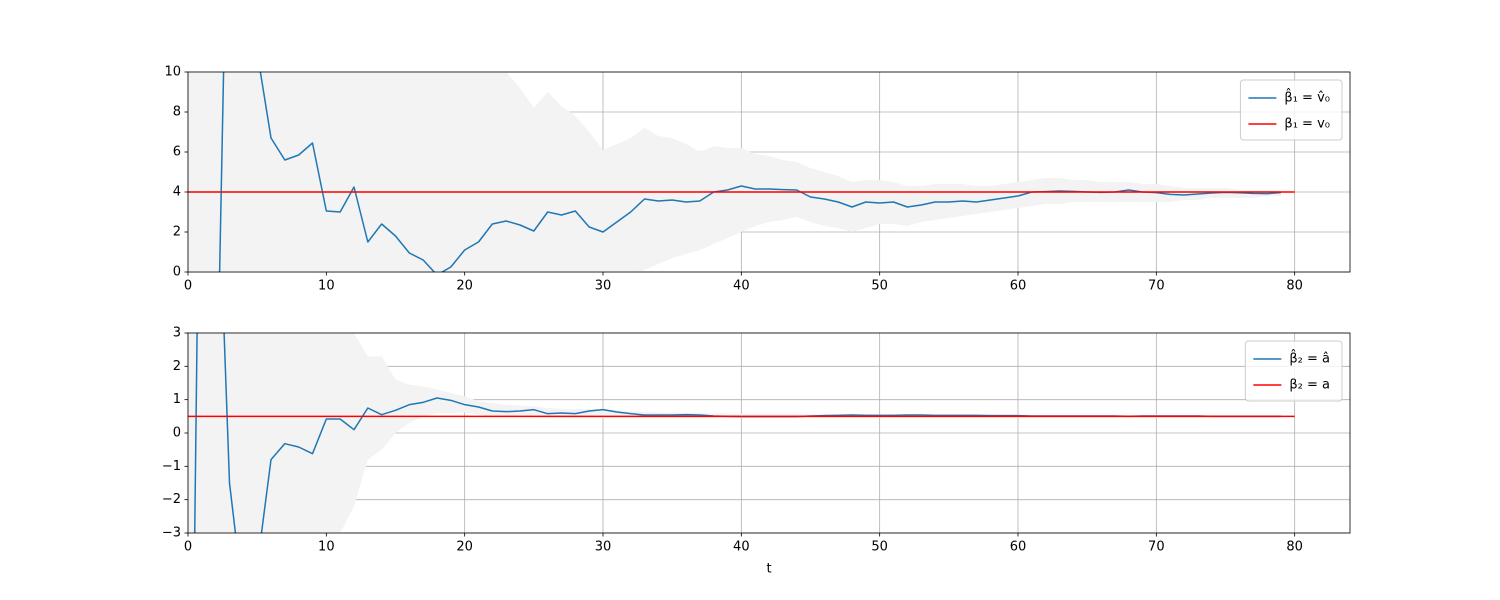 This screenshot has width=1500, height=600. Describe the element at coordinates (768, 569) in the screenshot. I see `x-axis-label: t` at that location.